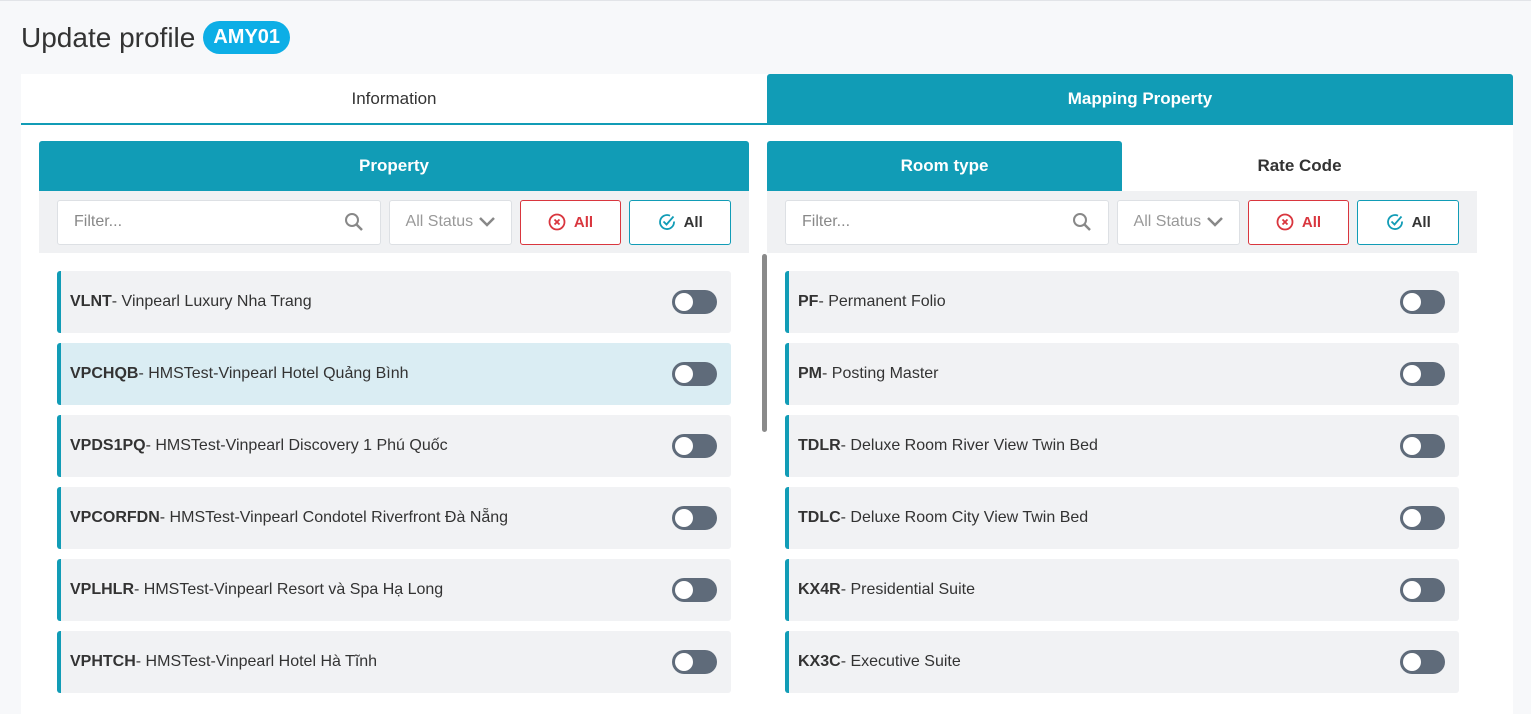 The width and height of the screenshot is (1531, 714). Describe the element at coordinates (394, 302) in the screenshot. I see `list-item: VLNT- Vinpearl Luxury Nha Trang` at that location.